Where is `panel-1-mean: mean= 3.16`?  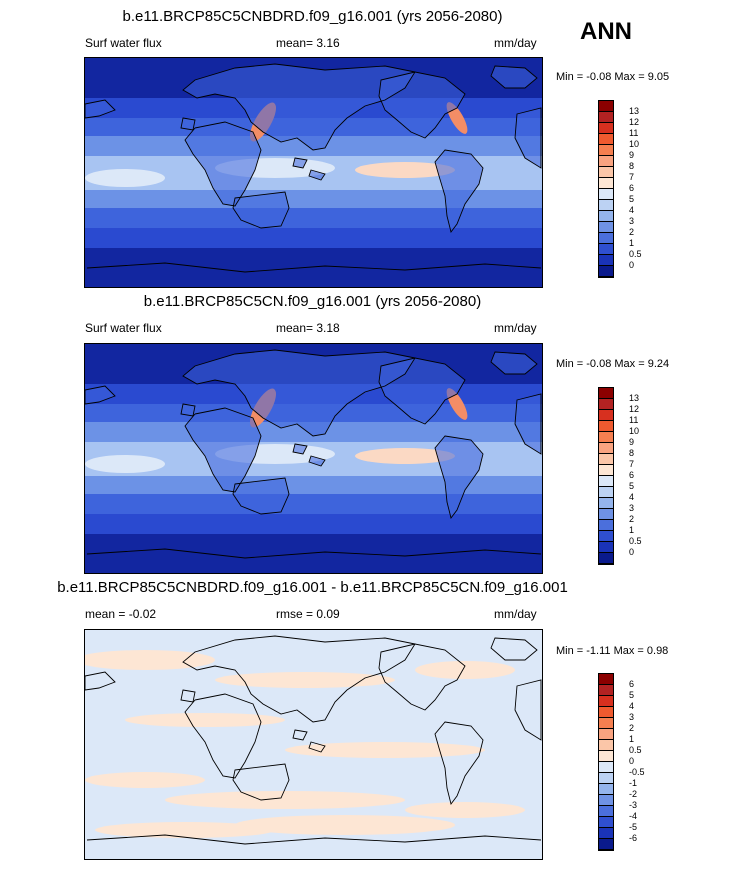 panel-1-mean: mean= 3.16 is located at coordinates (308, 43).